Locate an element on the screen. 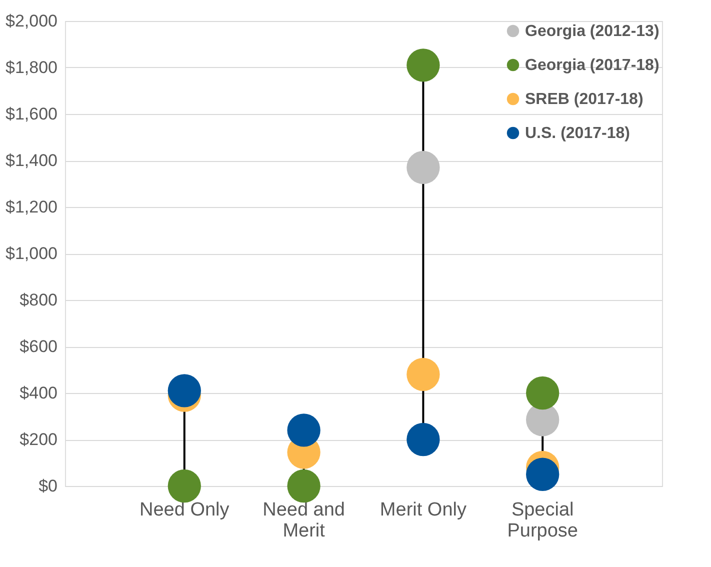 The image size is (711, 567). x-tick-label: Need and Merit is located at coordinates (304, 521).